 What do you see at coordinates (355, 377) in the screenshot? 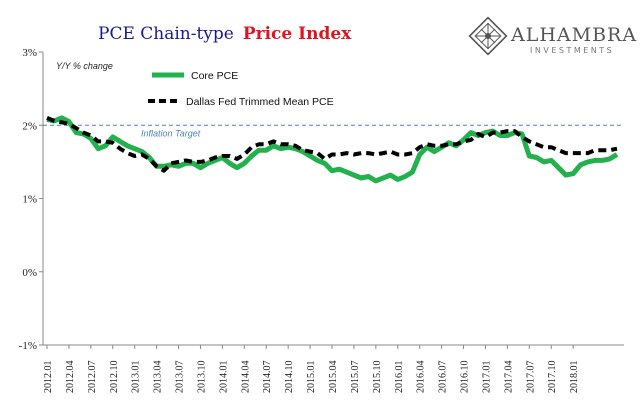
I see `x-tick-label: 2015.07` at bounding box center [355, 377].